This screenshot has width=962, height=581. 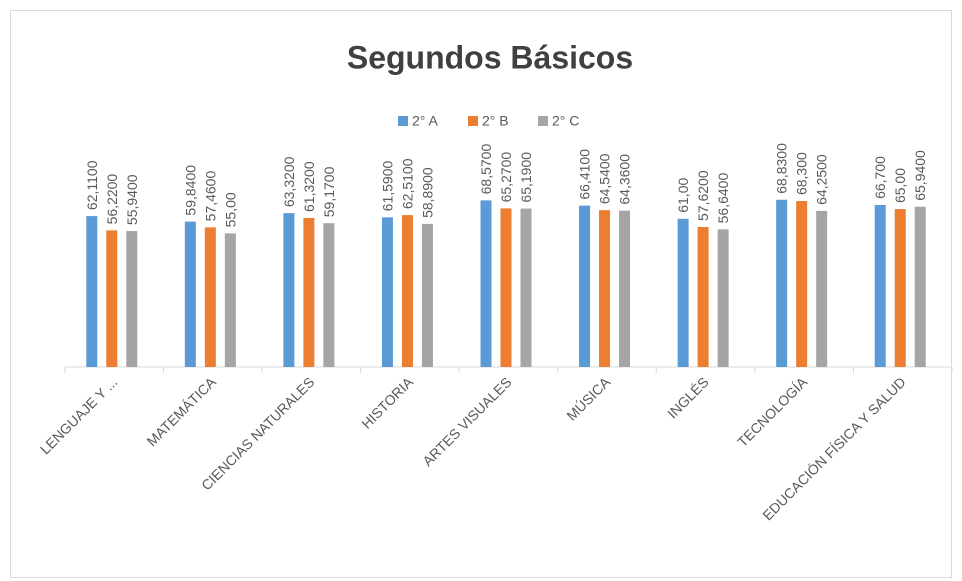 What do you see at coordinates (92, 185) in the screenshot?
I see `data-label: 62,1100` at bounding box center [92, 185].